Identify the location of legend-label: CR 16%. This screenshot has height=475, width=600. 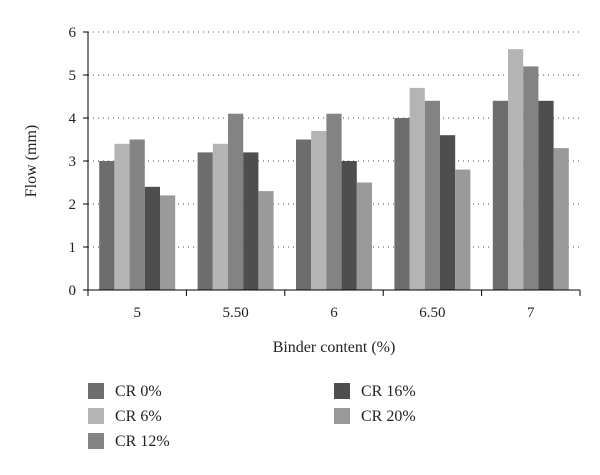
(388, 391).